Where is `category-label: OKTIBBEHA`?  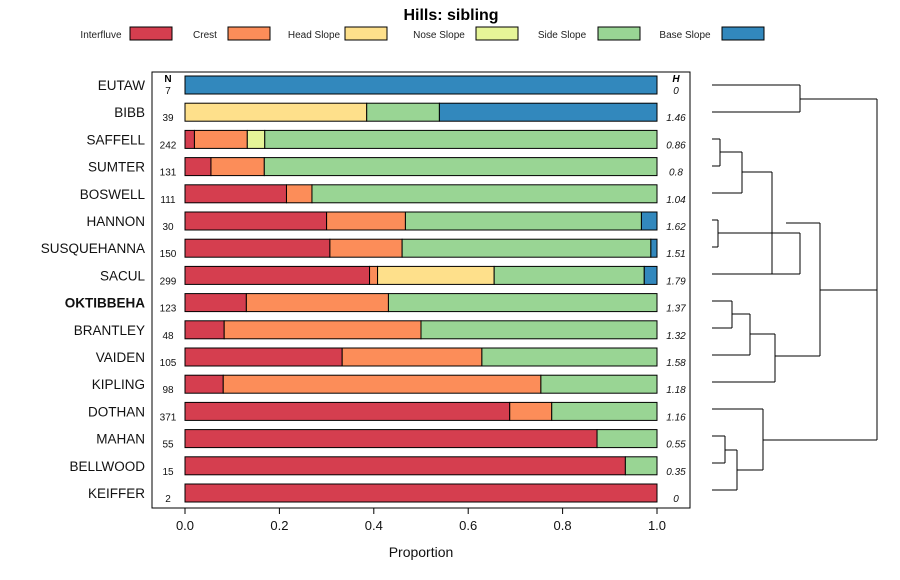
category-label: OKTIBBEHA is located at coordinates (105, 303).